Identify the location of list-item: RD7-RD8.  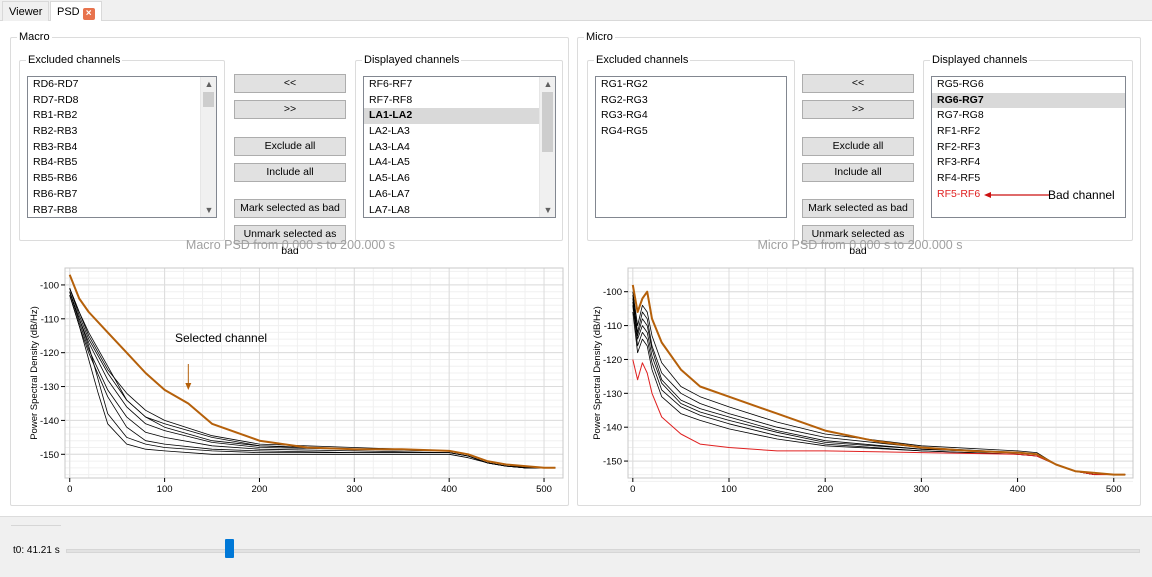
(56, 99).